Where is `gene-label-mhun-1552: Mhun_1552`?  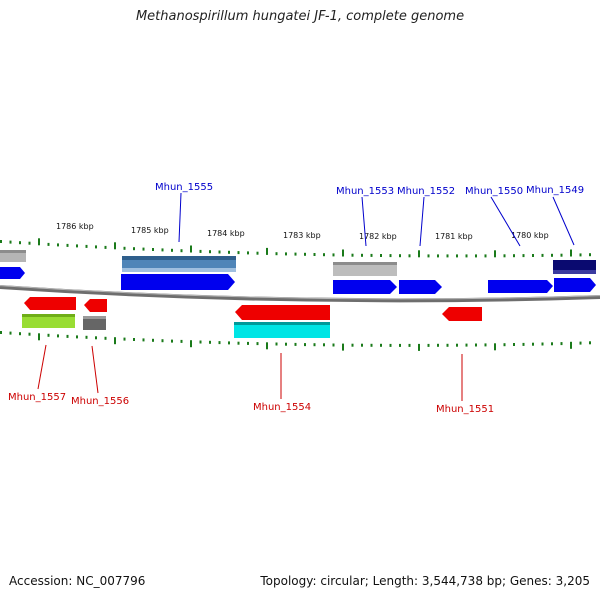
gene-label-mhun-1552: Mhun_1552 is located at coordinates (426, 191).